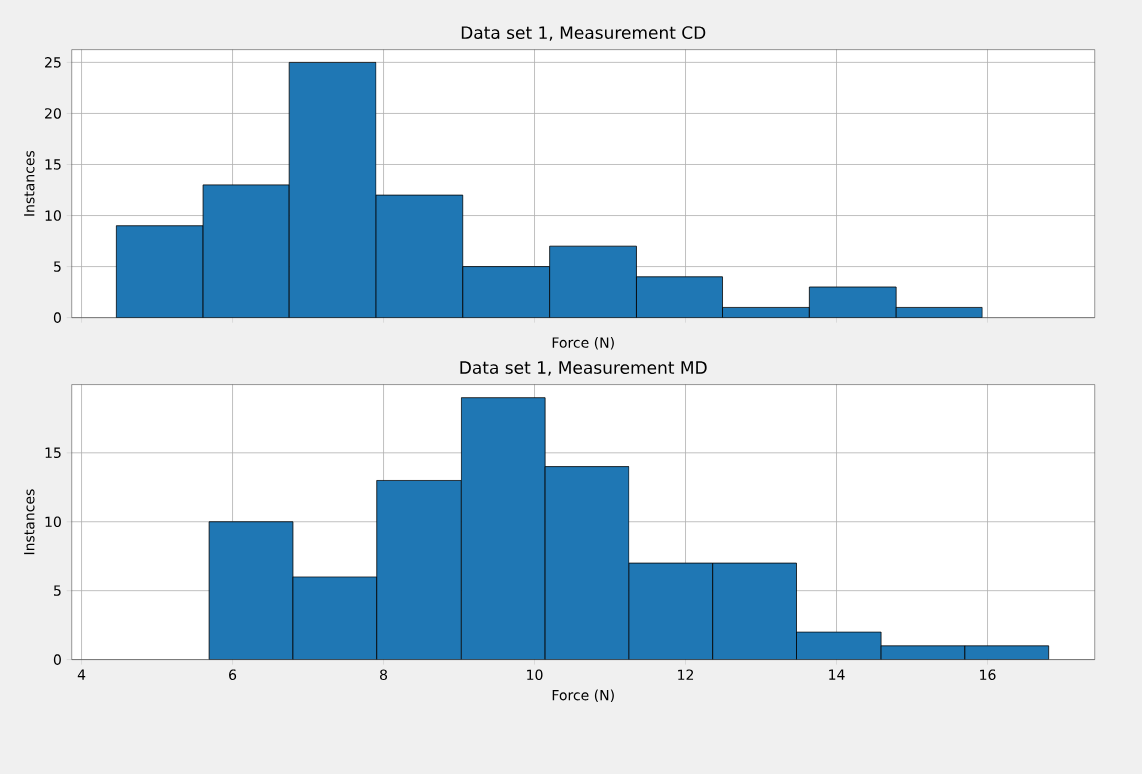  What do you see at coordinates (583, 33) in the screenshot?
I see `chart-title: Data set 1, Measurement CD` at bounding box center [583, 33].